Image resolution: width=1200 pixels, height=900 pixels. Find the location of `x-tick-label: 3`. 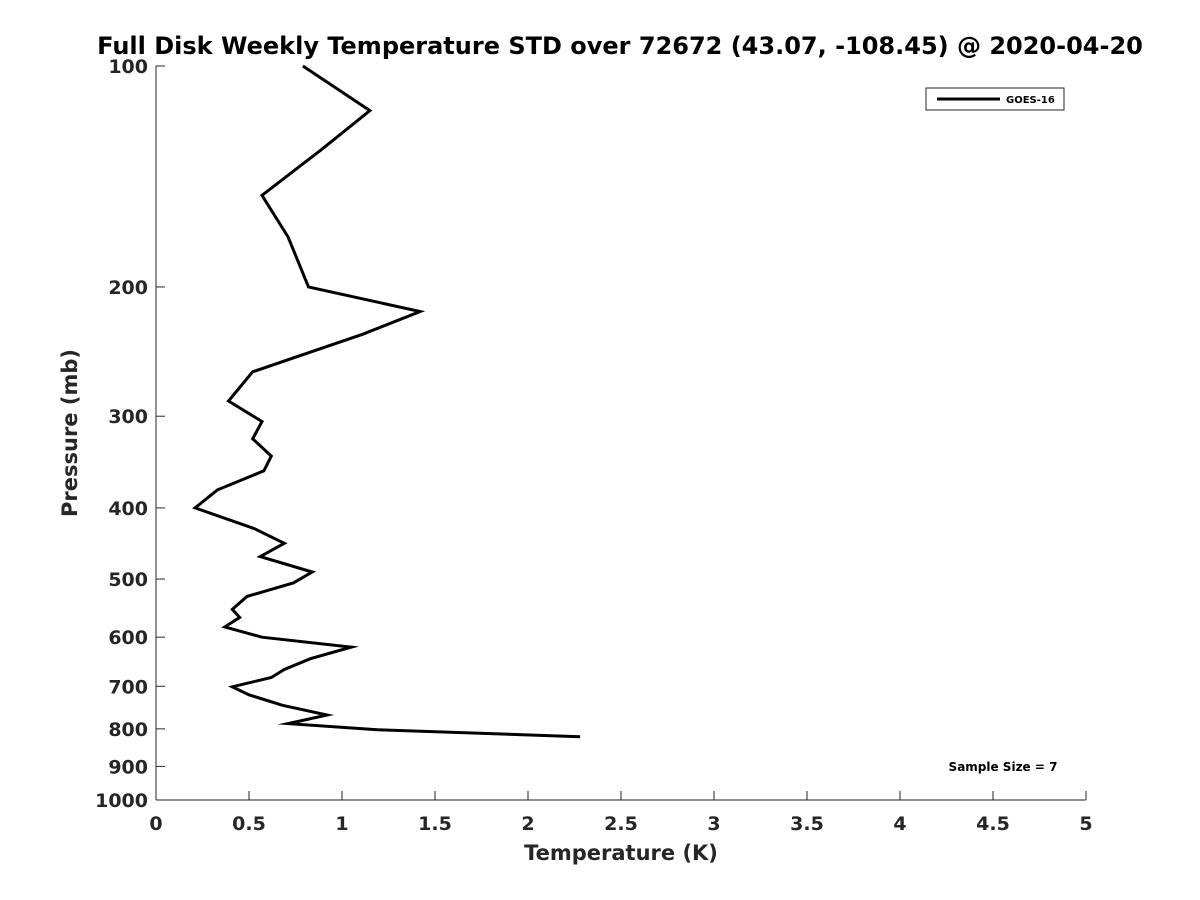

x-tick-label: 3 is located at coordinates (713, 824).